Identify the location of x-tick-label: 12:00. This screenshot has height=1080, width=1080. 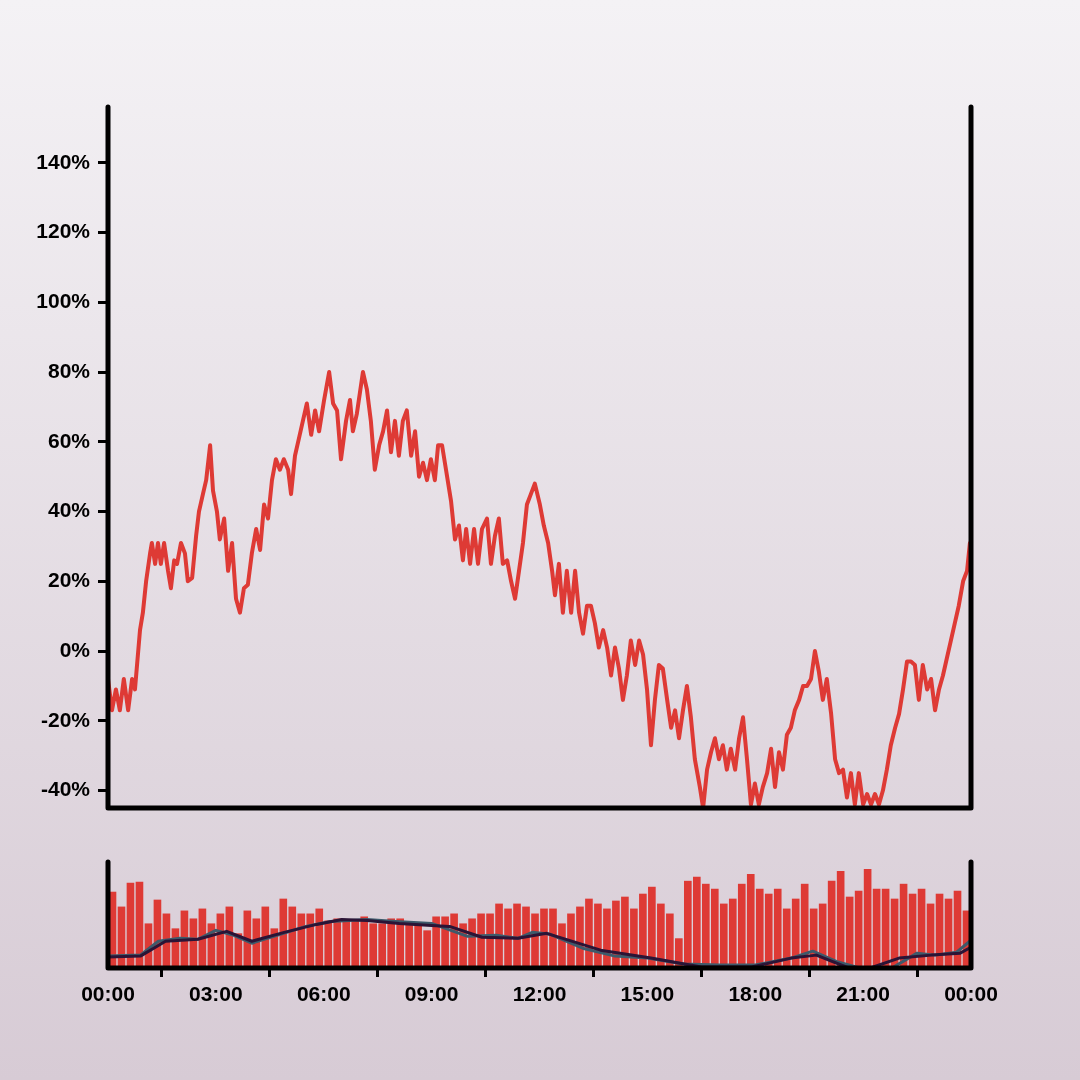
(539, 994).